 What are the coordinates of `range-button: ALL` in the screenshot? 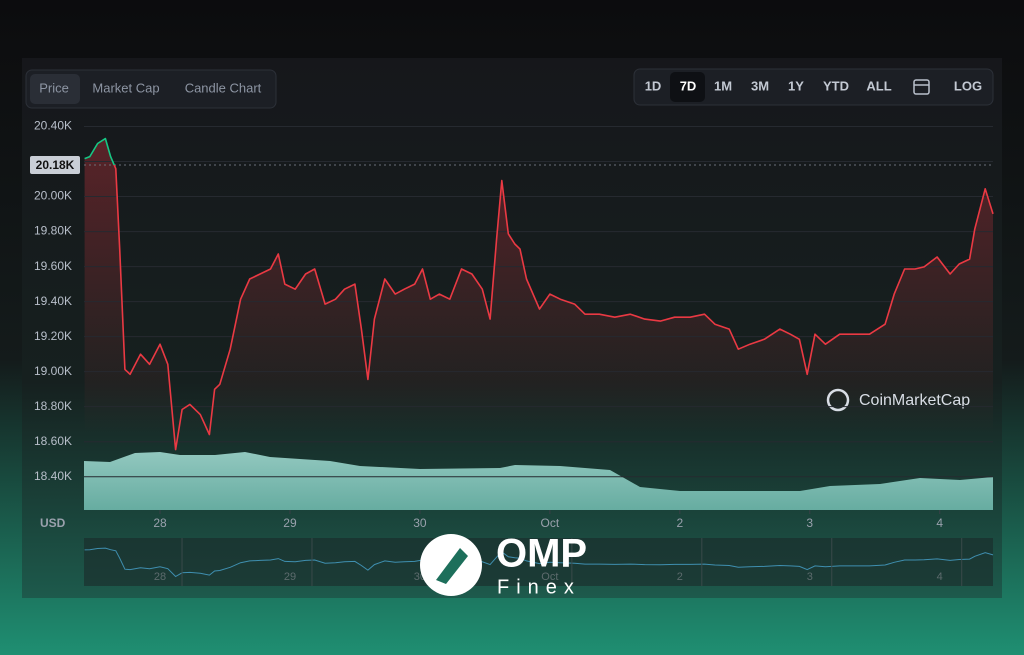 It's located at (878, 85).